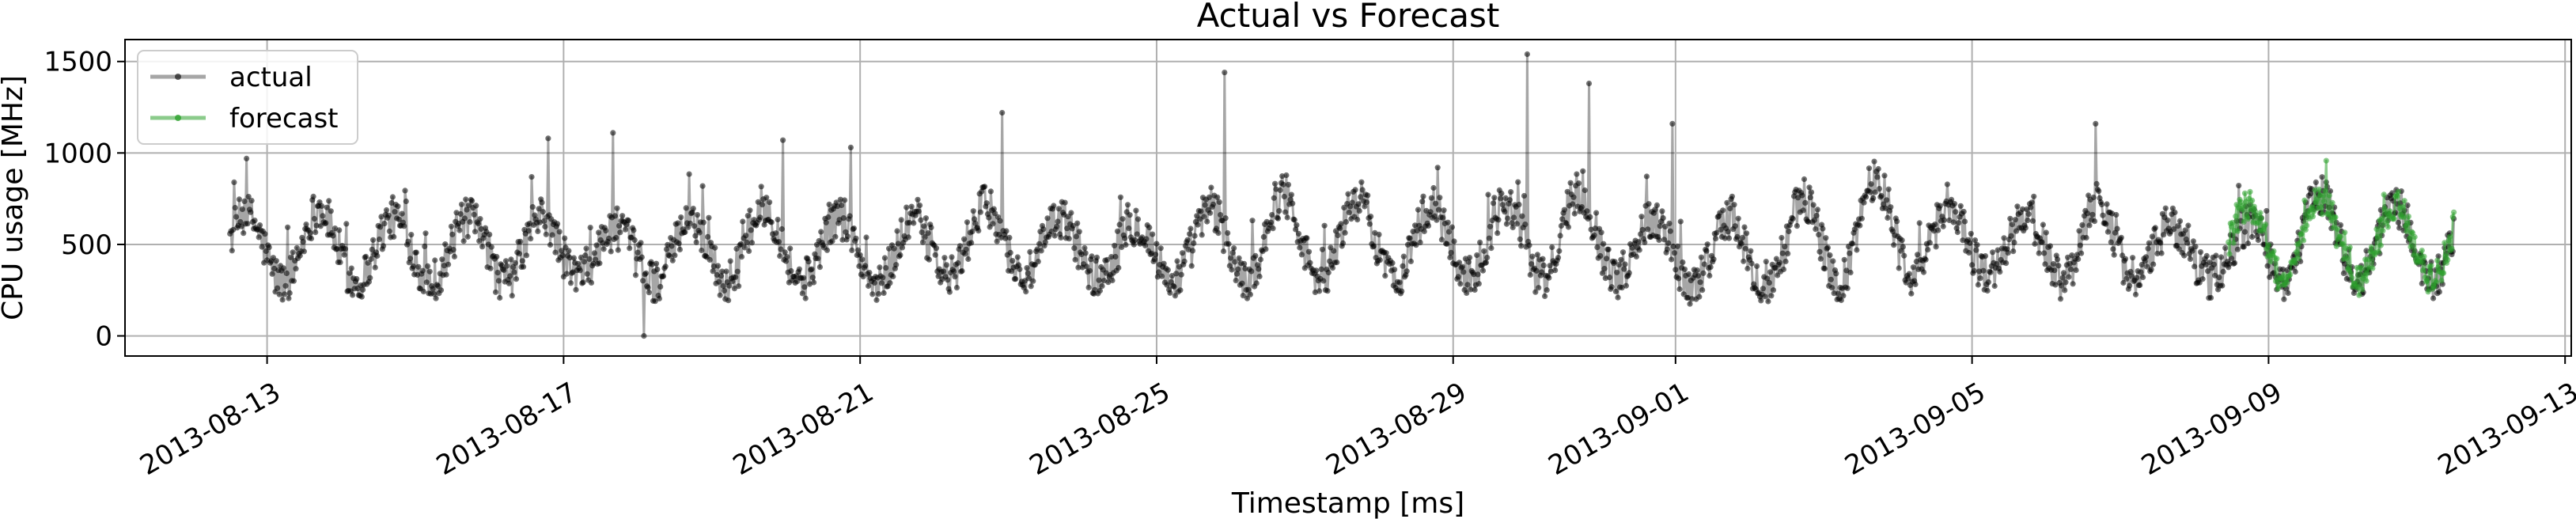 This screenshot has height=519, width=2576. I want to click on legend: actual forecast, so click(247, 97).